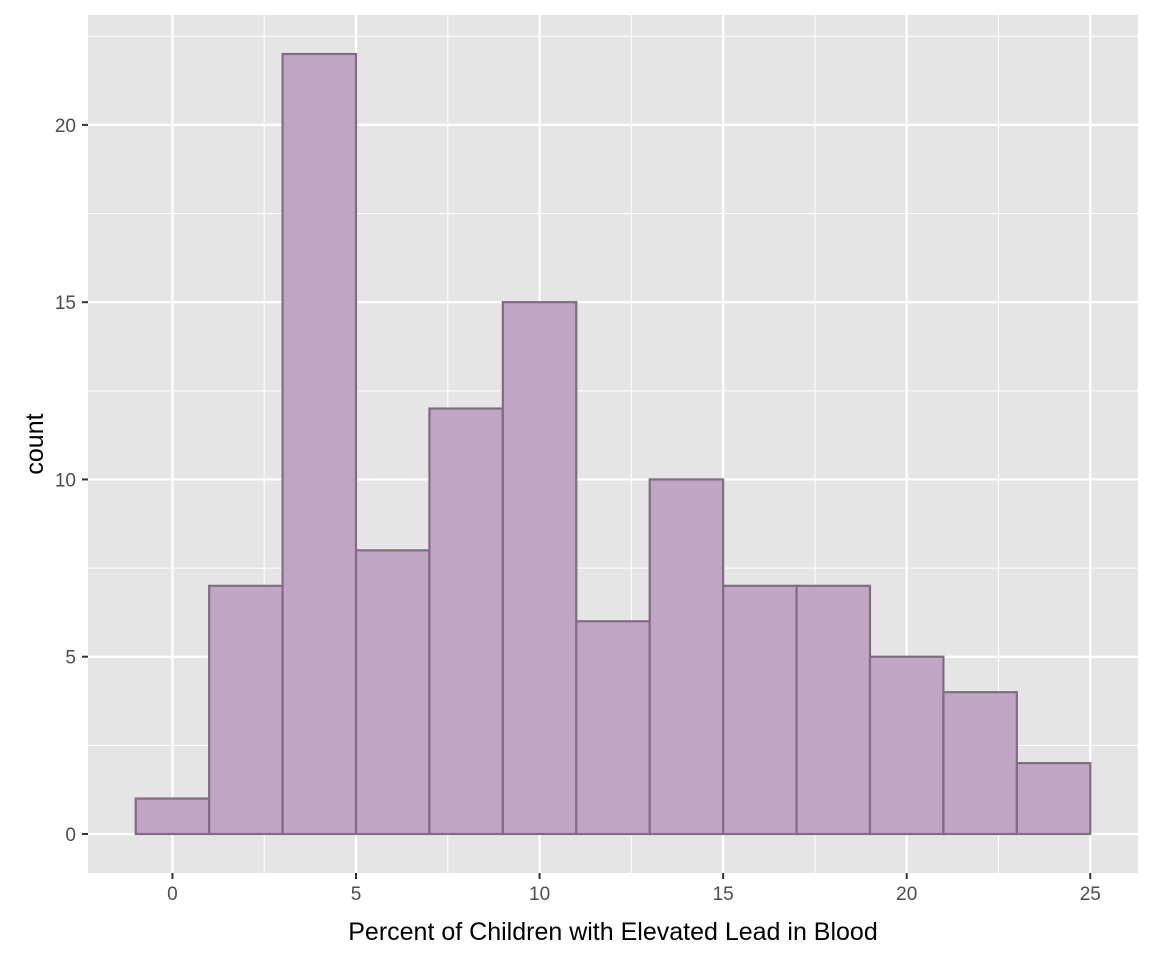 The height and width of the screenshot is (960, 1152). Describe the element at coordinates (65, 303) in the screenshot. I see `y-tick-label: 15` at that location.